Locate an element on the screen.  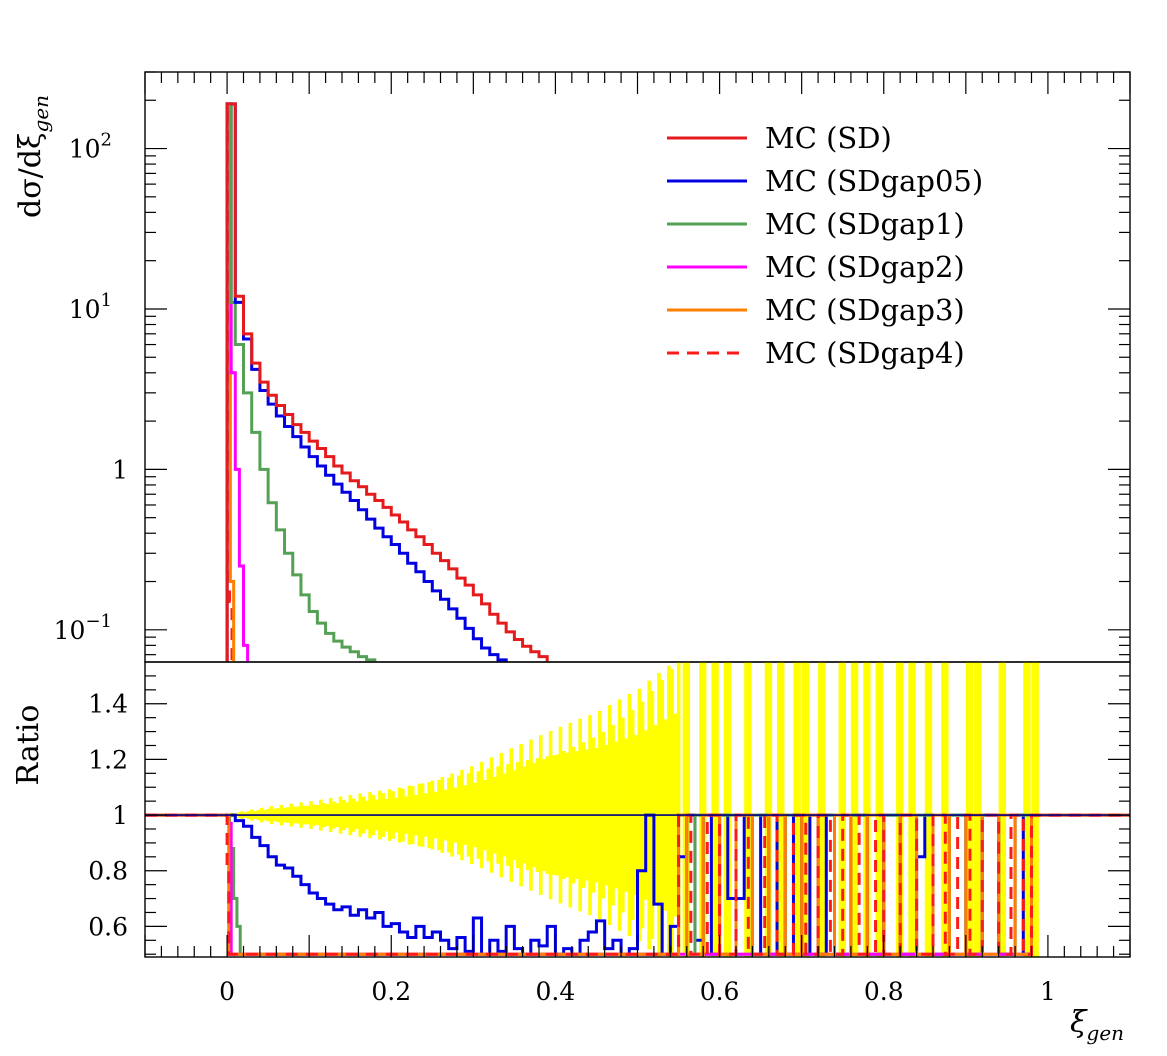
legend-label: MC (SD) is located at coordinates (828, 138).